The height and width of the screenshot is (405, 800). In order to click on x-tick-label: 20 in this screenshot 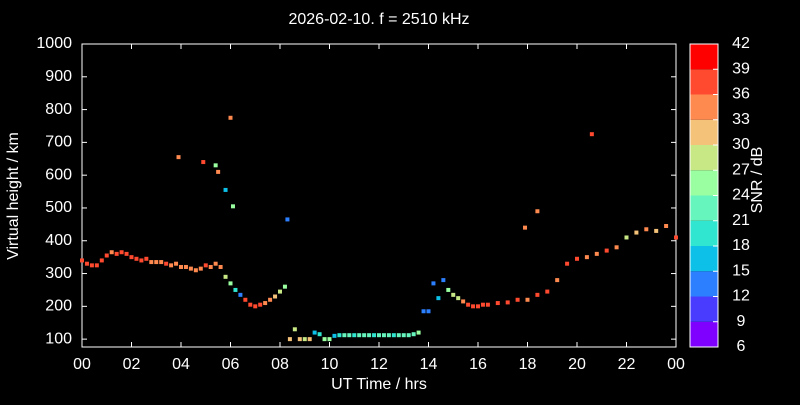, I will do `click(577, 364)`.